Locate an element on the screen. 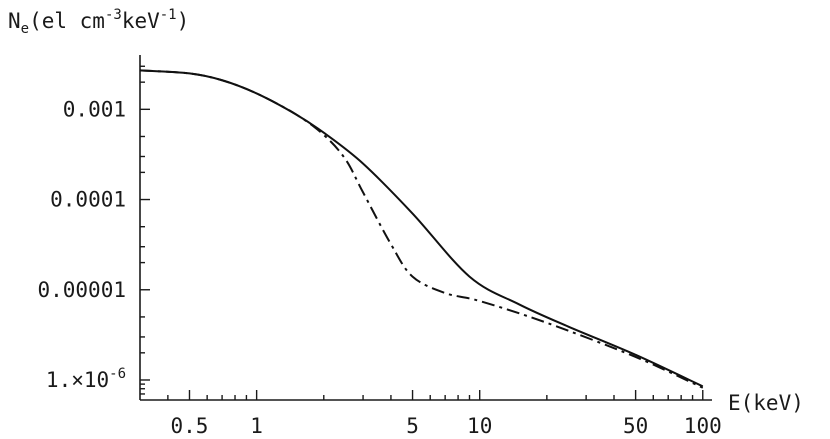  y-tick-label: 1.×10-6 is located at coordinates (86, 379).